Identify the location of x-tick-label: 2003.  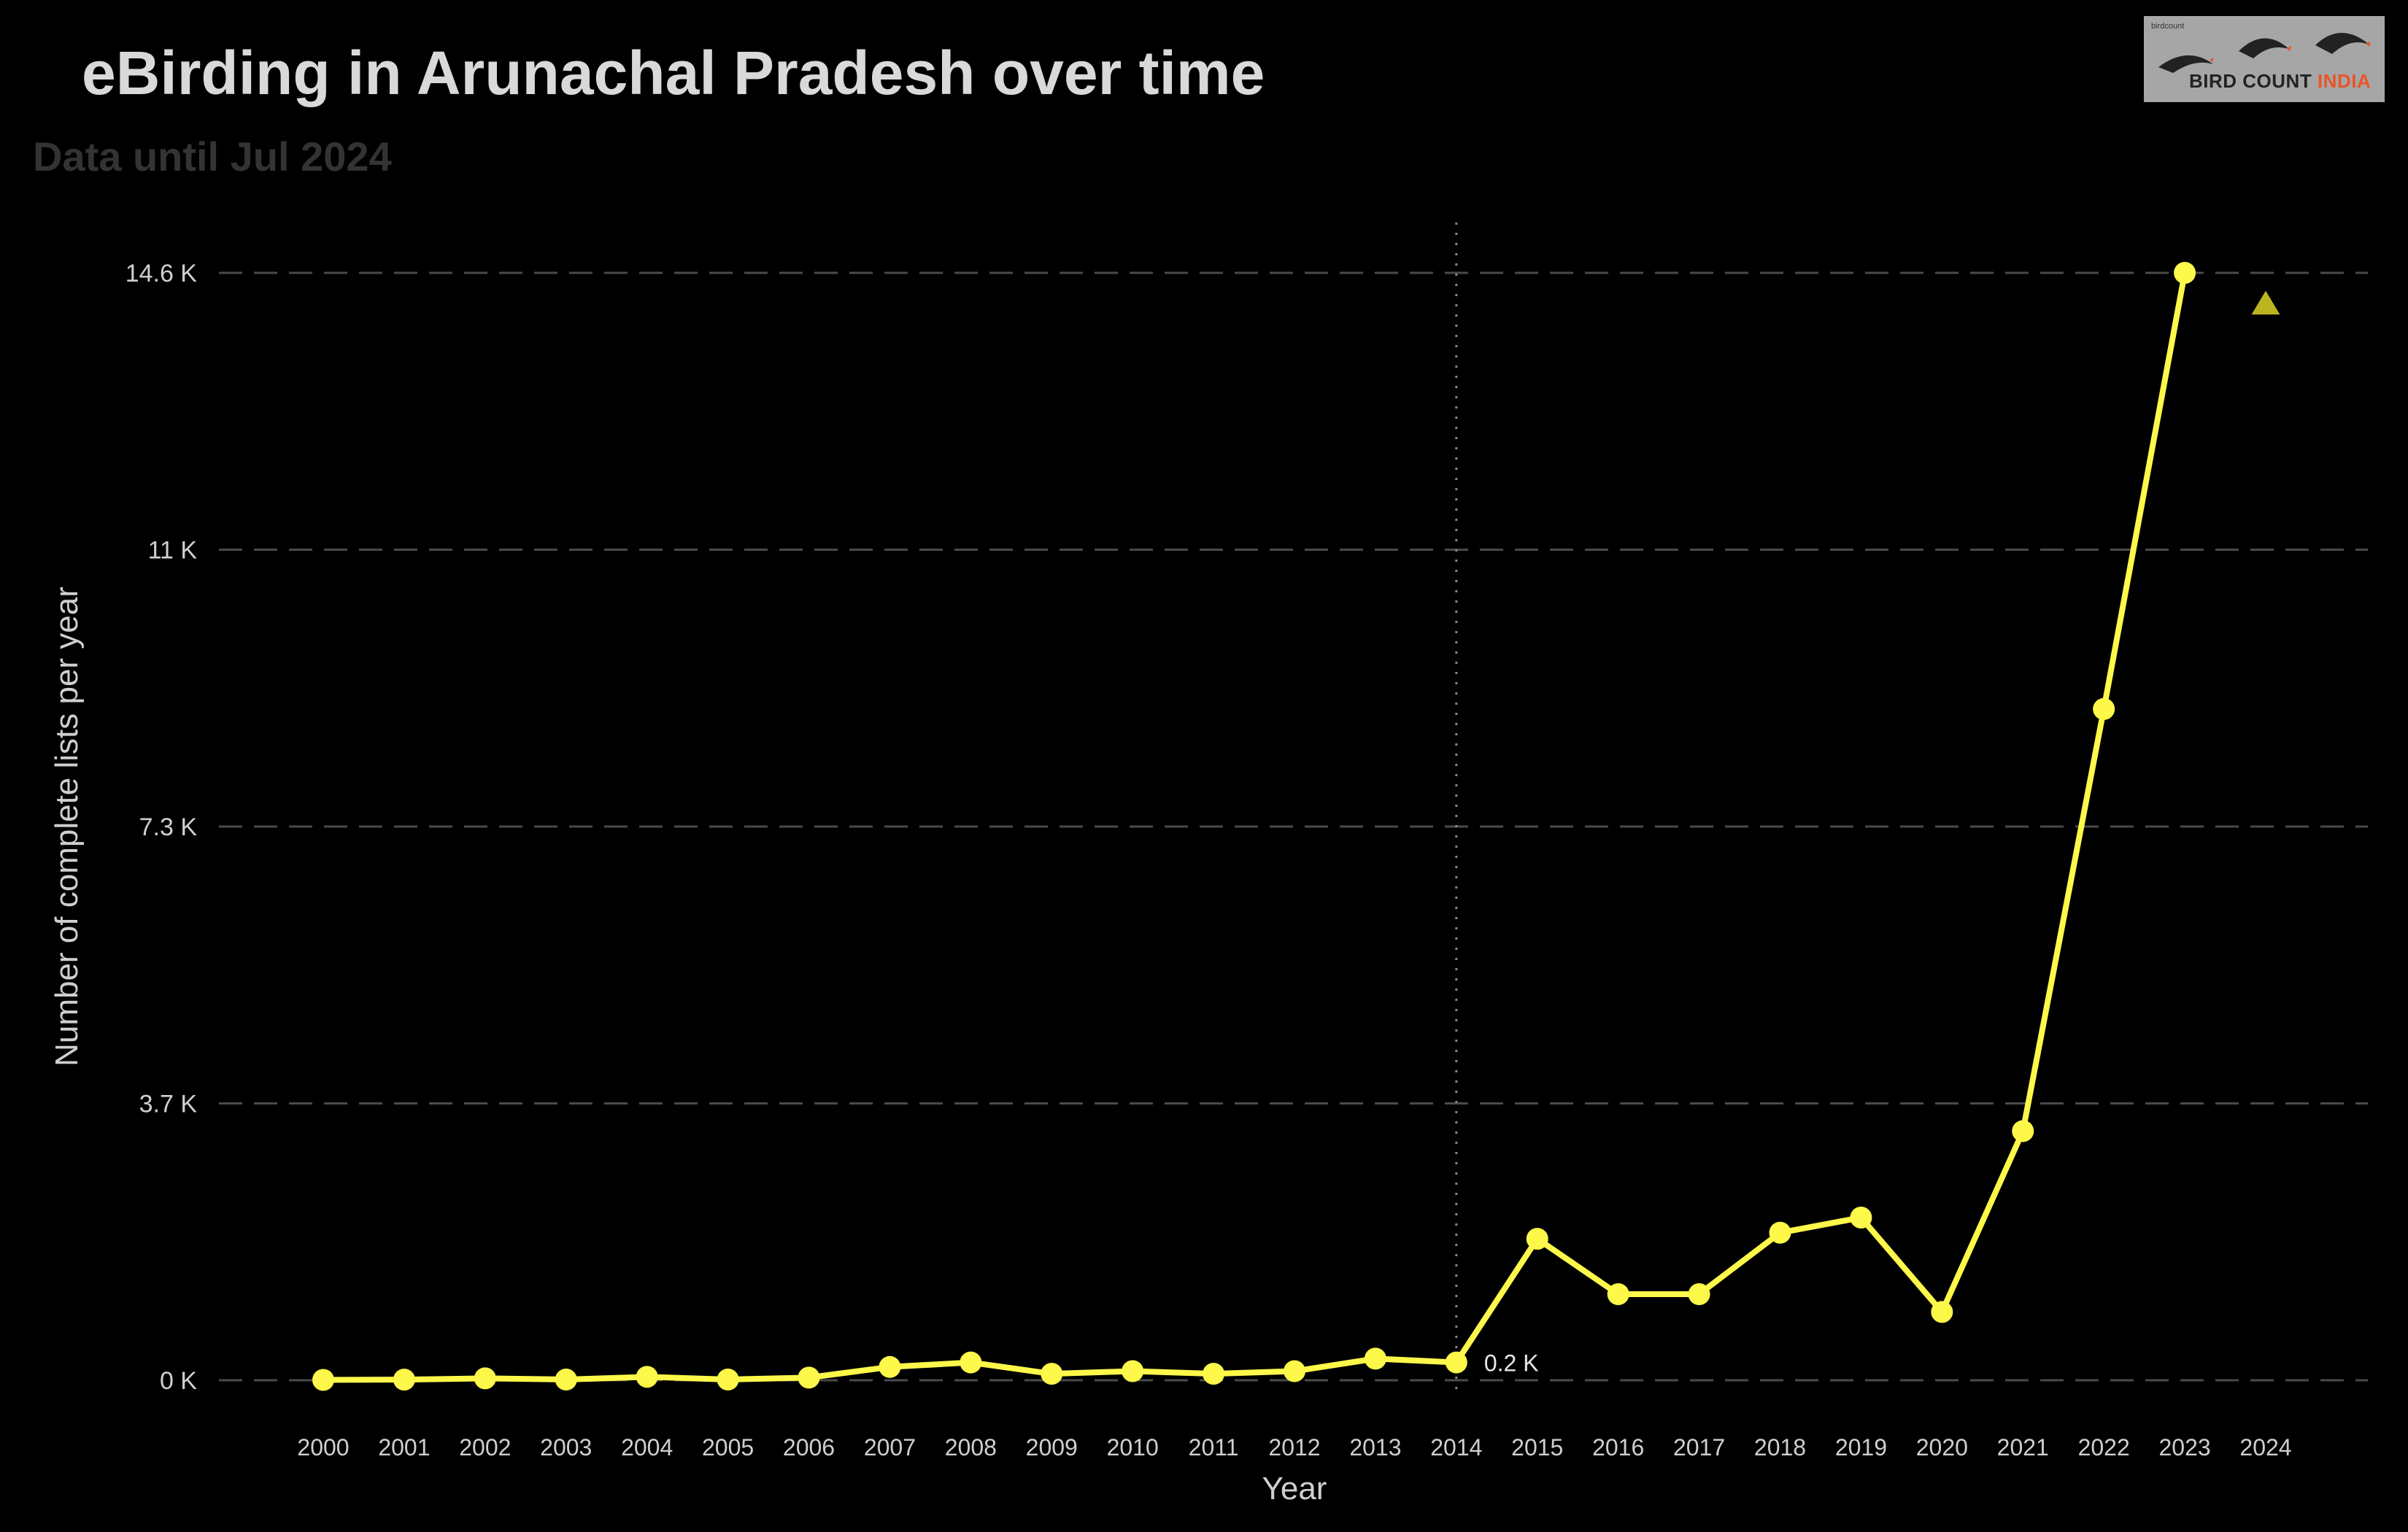
(566, 1448).